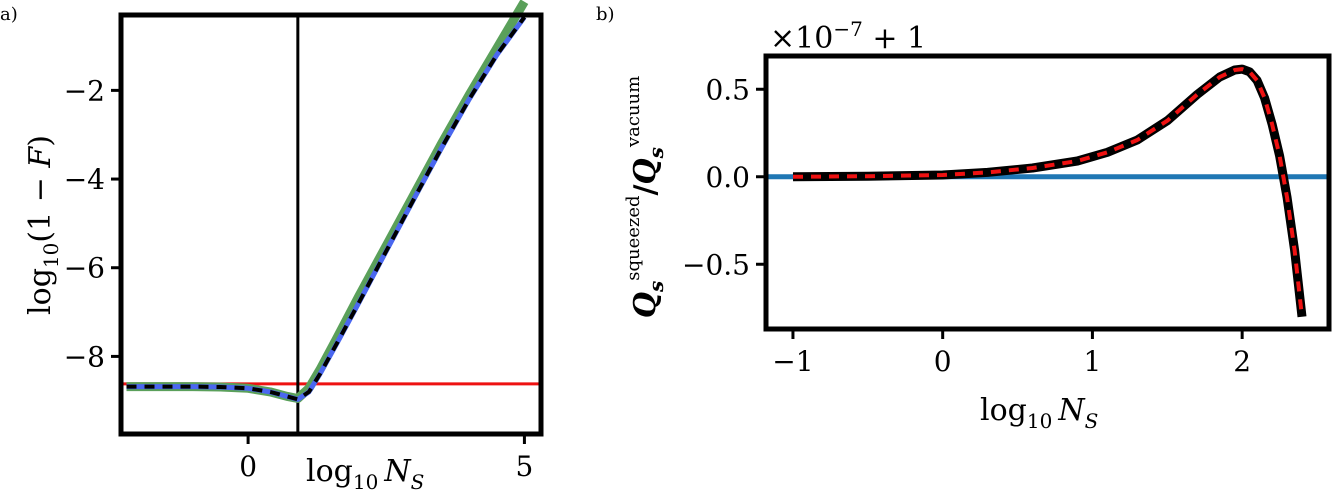 Image resolution: width=1344 pixels, height=492 pixels. Describe the element at coordinates (365, 473) in the screenshot. I see `panel-a-xlabel: log10 NS` at that location.